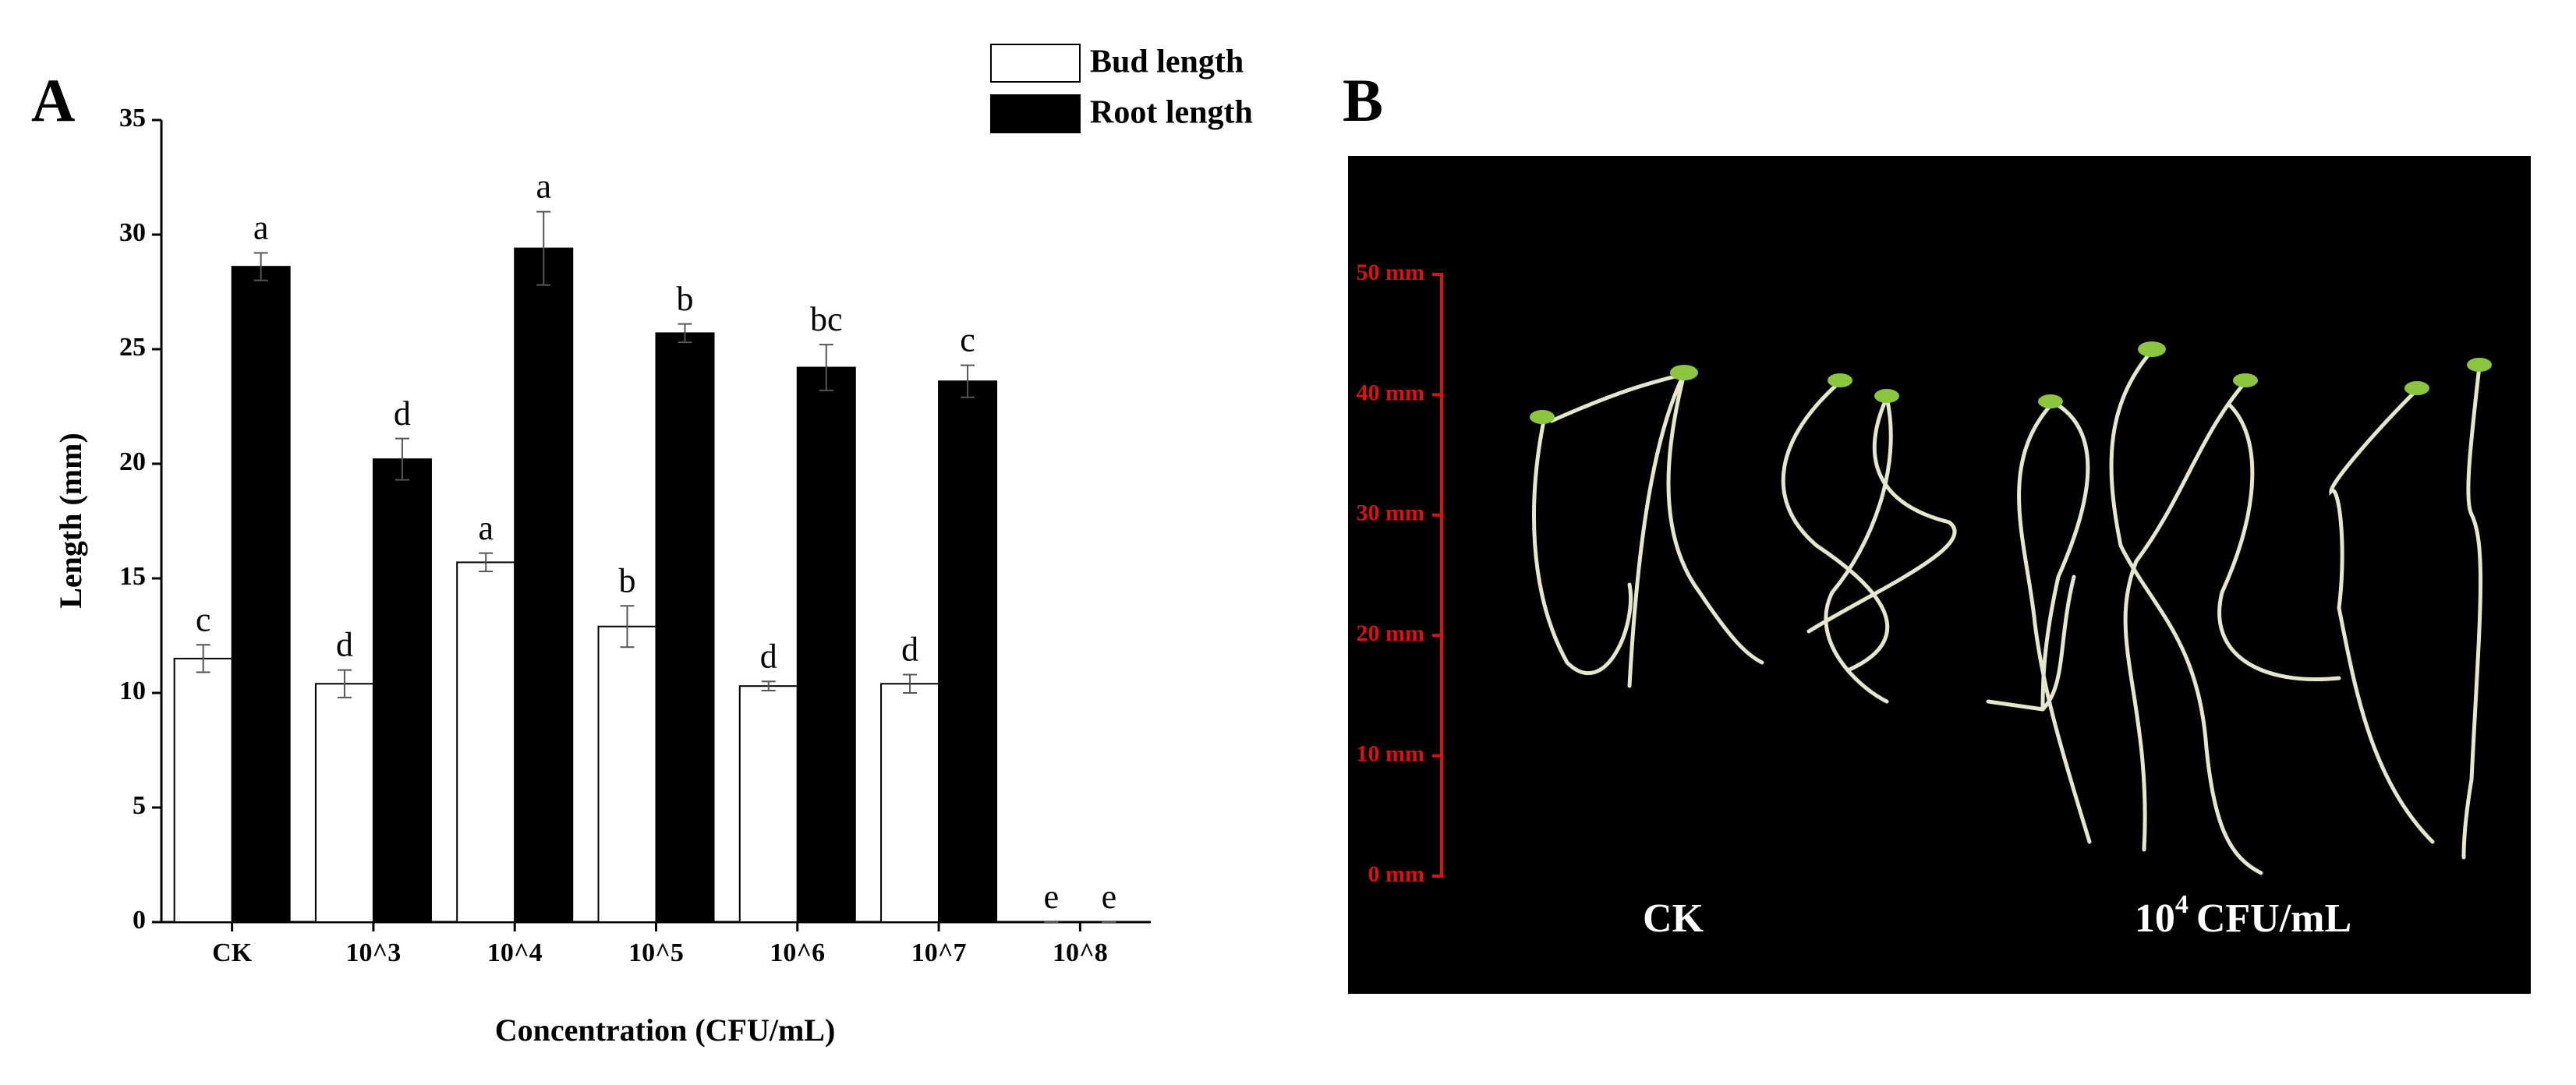  I want to click on legend-label: Bud length, so click(1167, 62).